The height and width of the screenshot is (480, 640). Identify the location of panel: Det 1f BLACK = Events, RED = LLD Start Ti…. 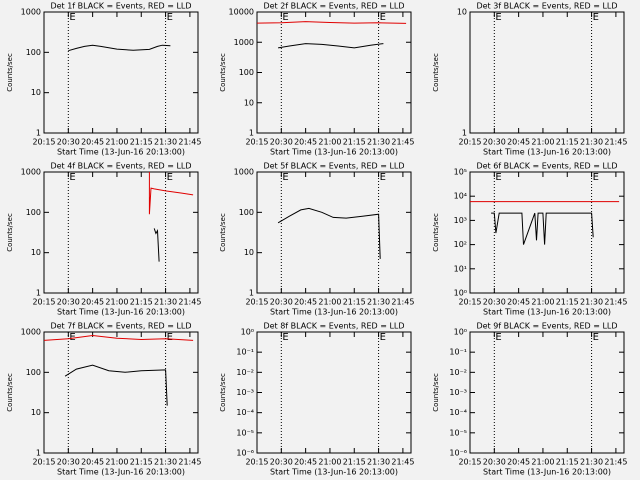
(103, 79).